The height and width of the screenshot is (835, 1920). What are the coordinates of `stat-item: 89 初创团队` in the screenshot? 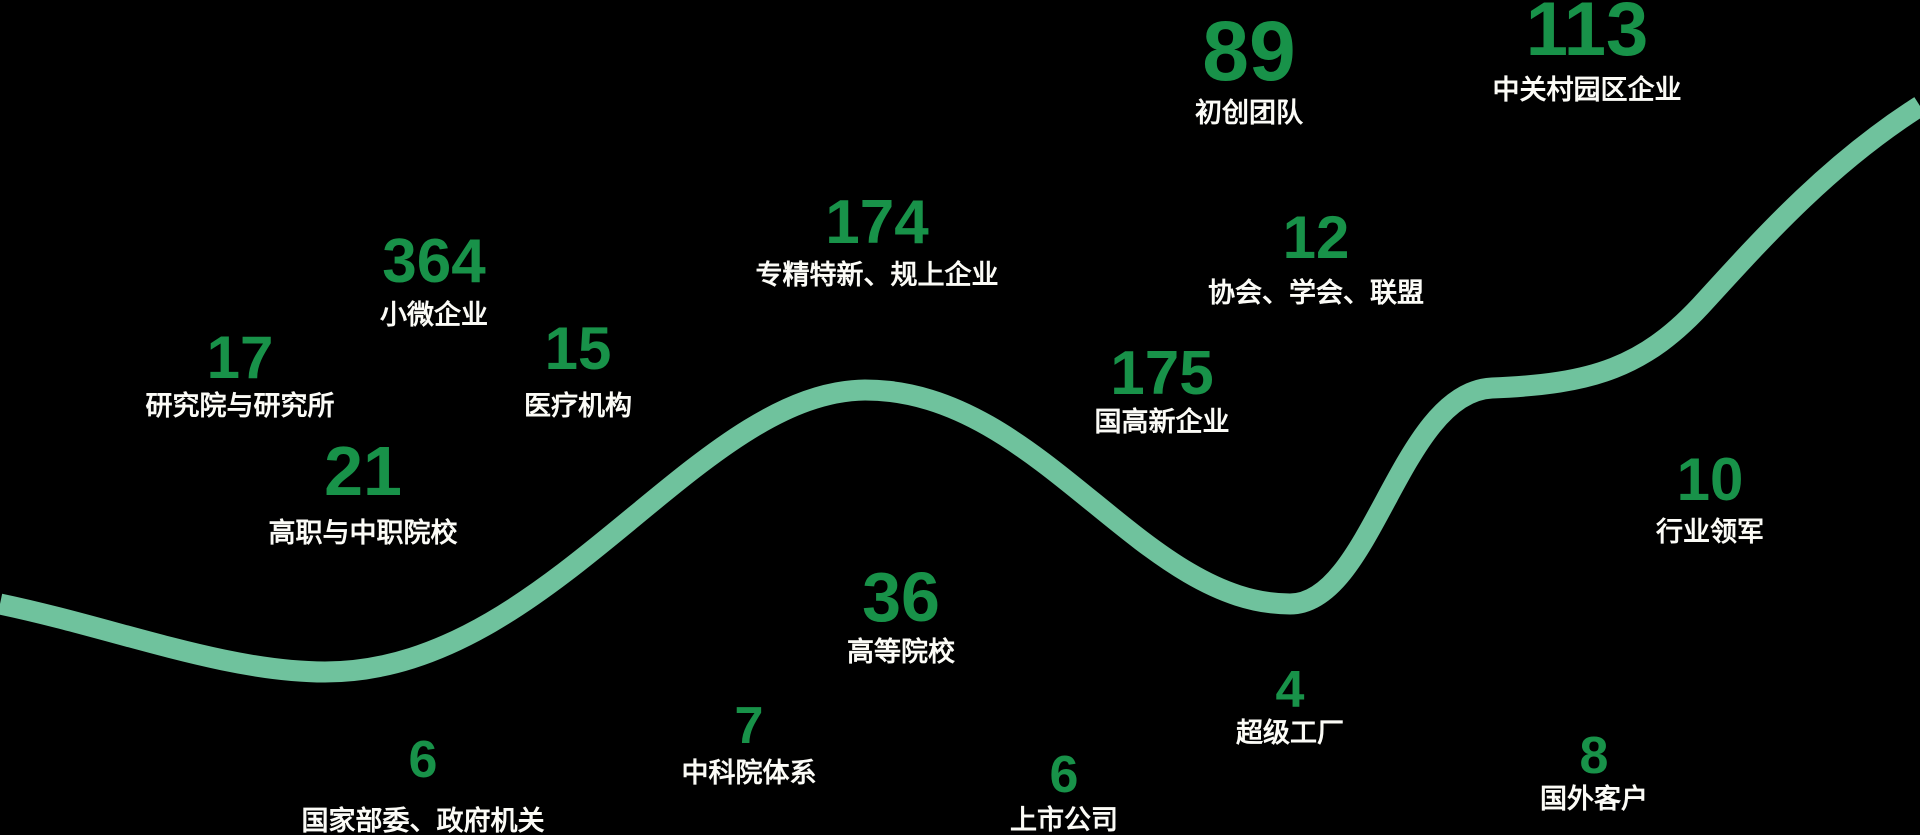 It's located at (1249, 68).